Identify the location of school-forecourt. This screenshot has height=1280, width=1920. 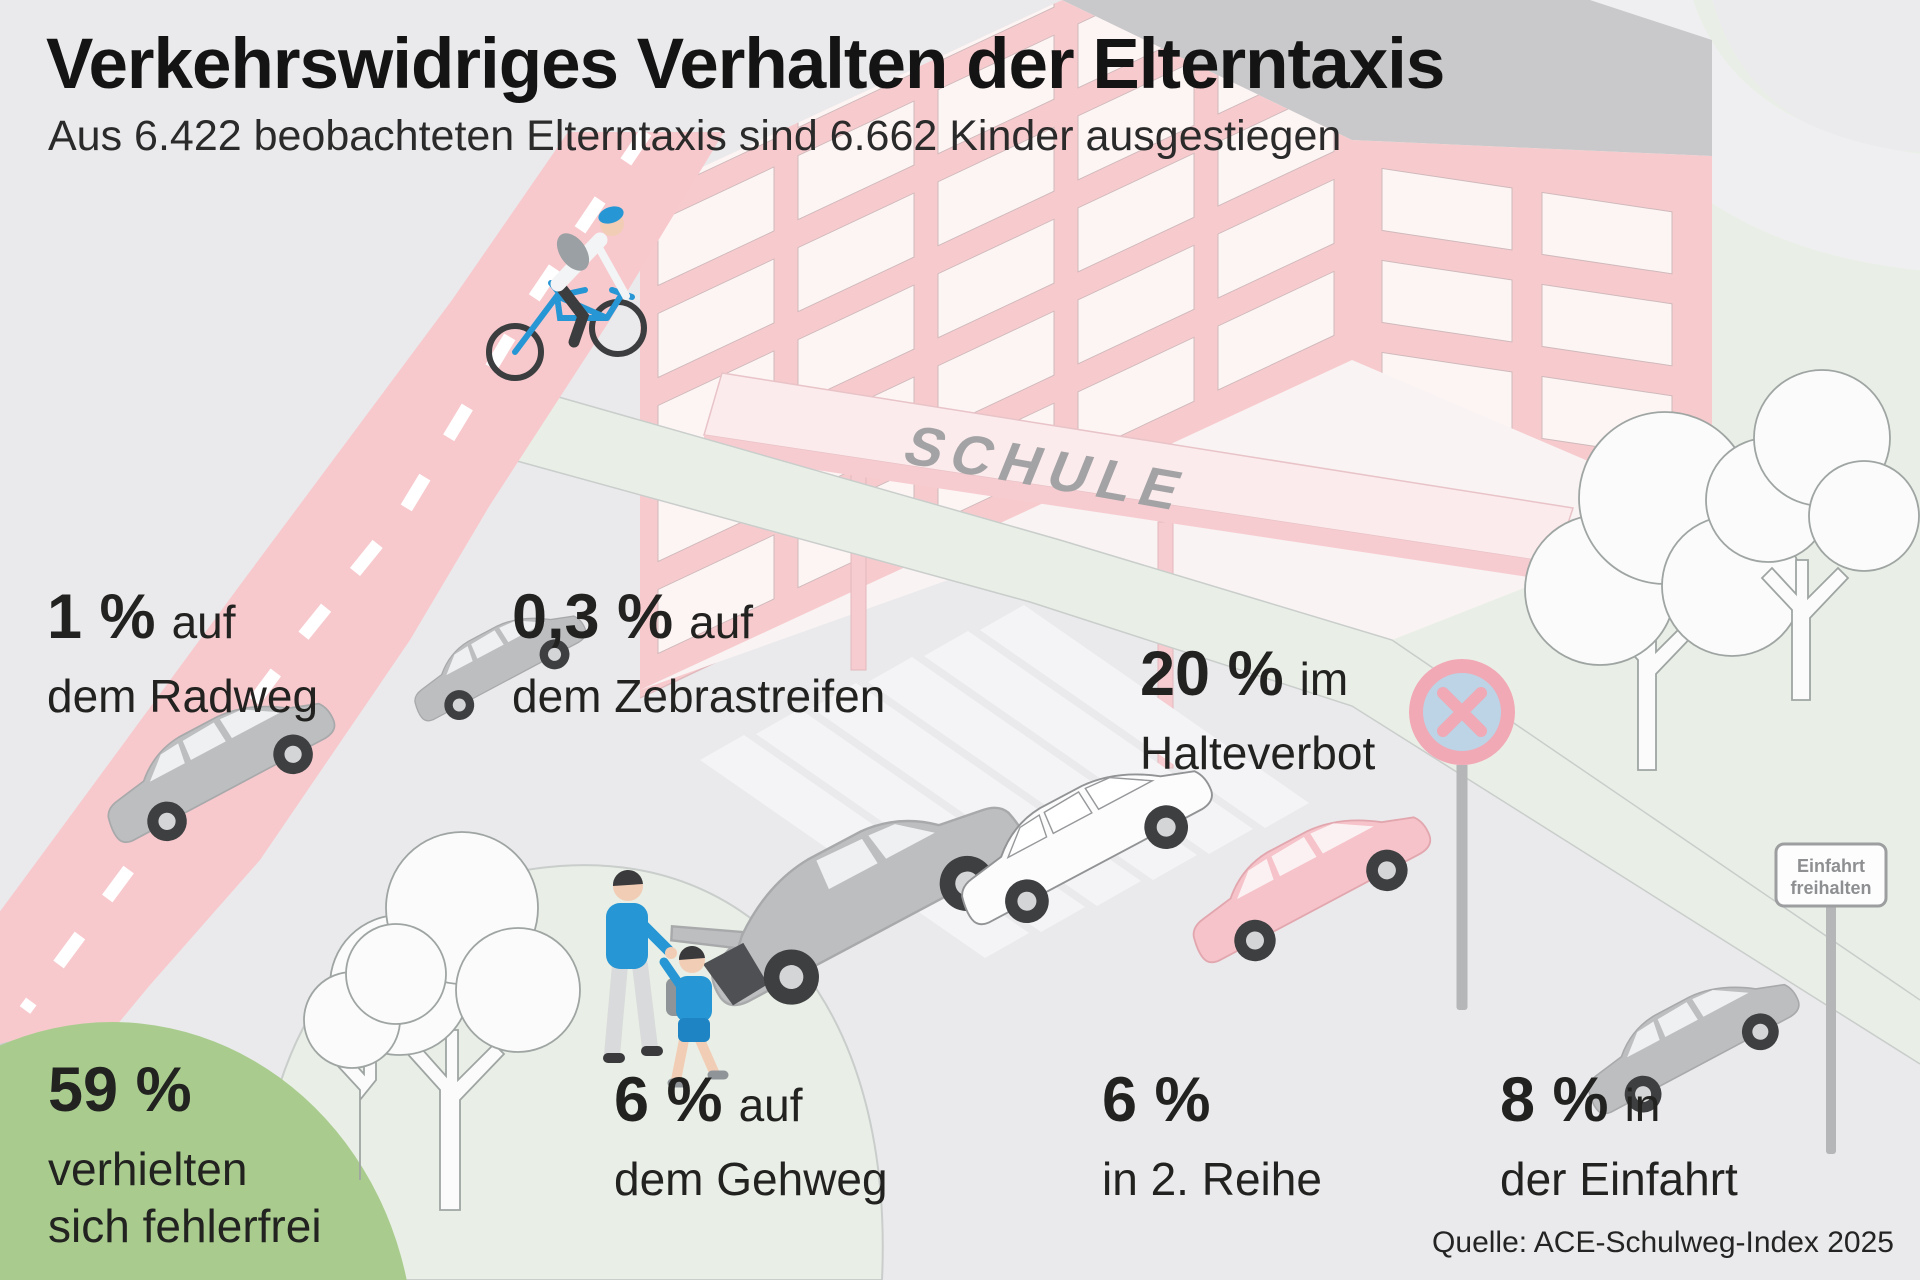
(1176, 525).